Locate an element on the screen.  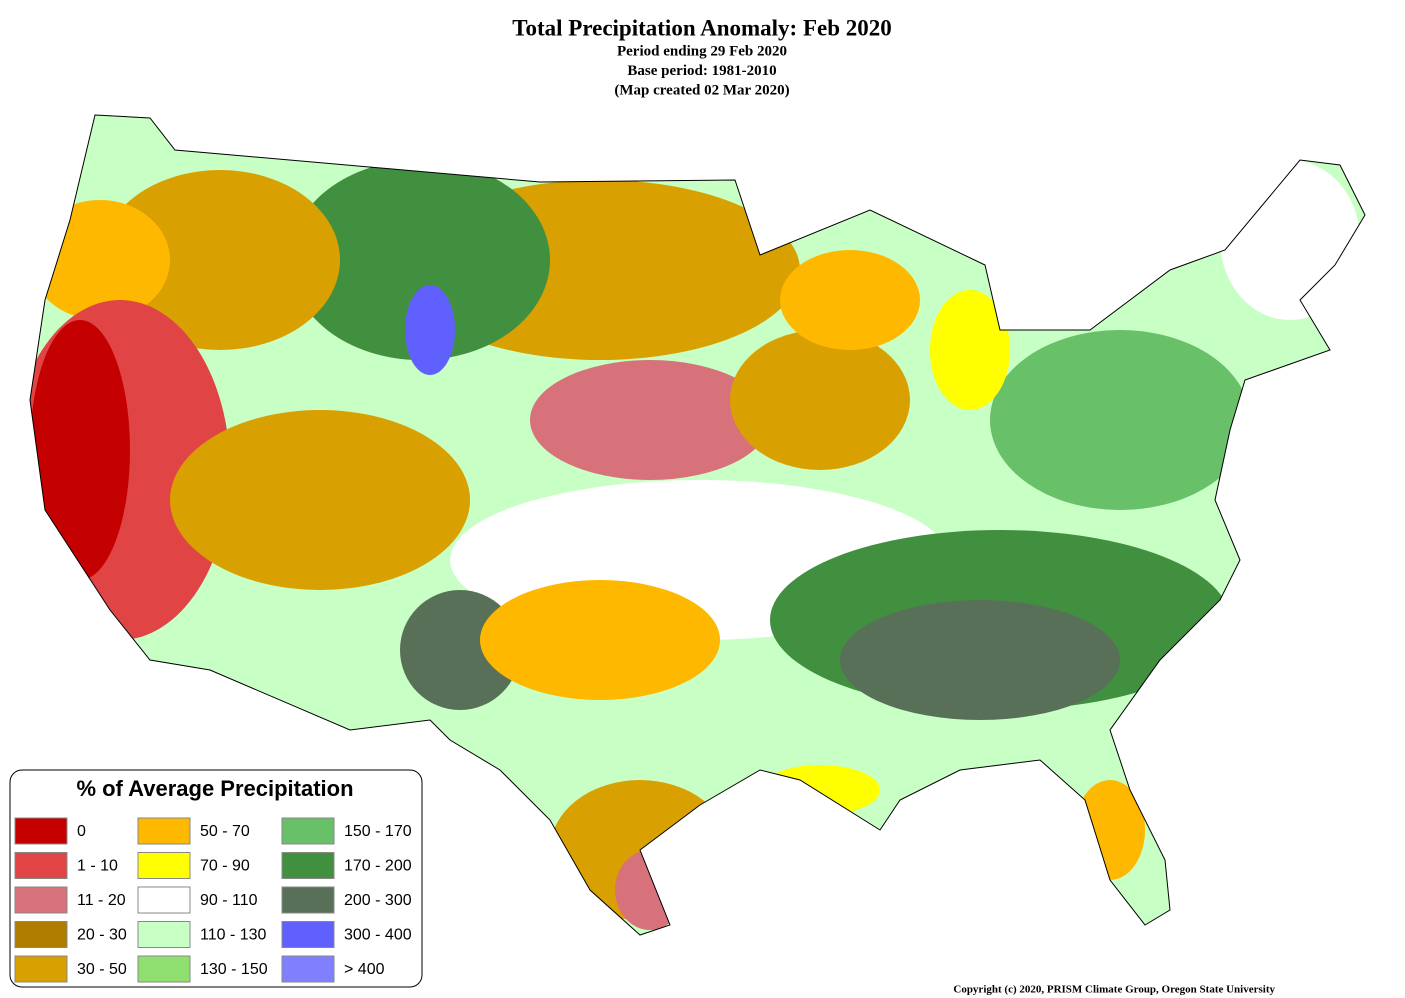
legend-label: 200 - 300 is located at coordinates (378, 900).